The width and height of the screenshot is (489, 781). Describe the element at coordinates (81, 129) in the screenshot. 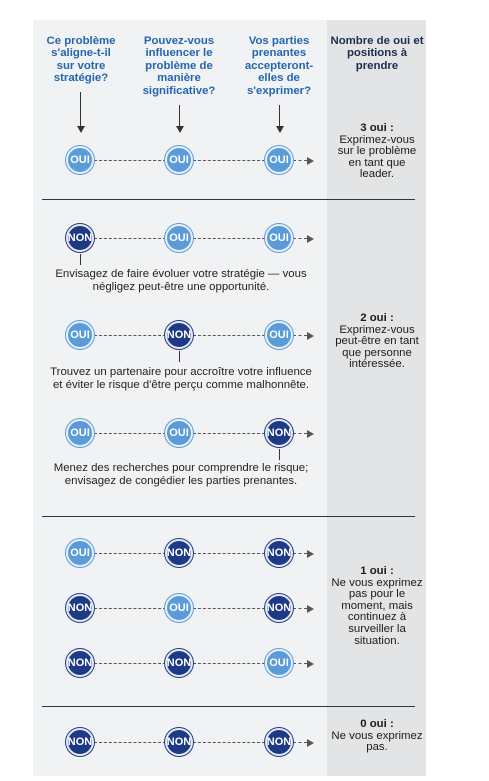

I see `arrow-strategy-head` at that location.